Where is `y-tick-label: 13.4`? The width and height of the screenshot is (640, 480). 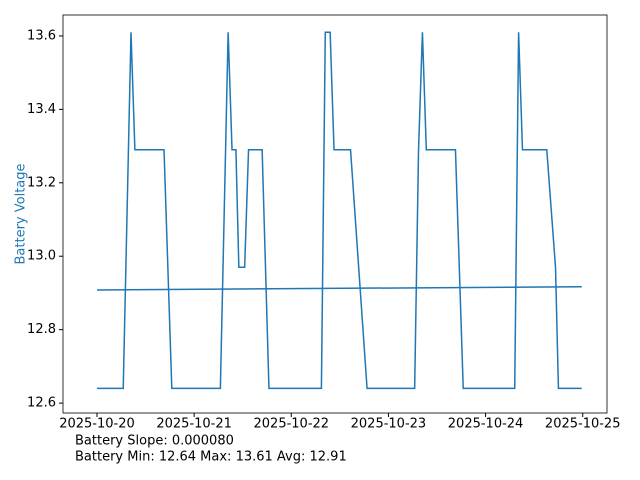
y-tick-label: 13.4 is located at coordinates (41, 109).